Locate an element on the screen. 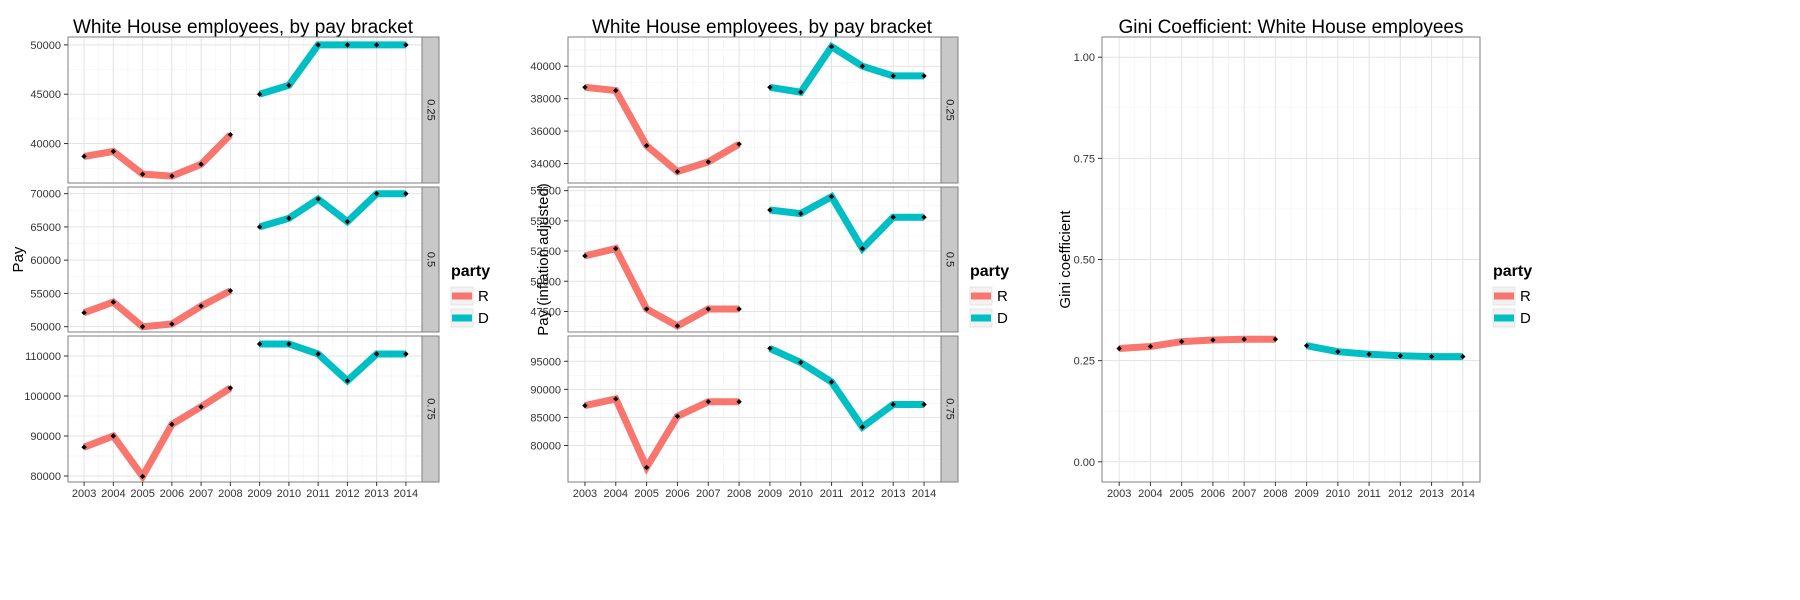 This screenshot has width=1800, height=600. y-tick-label: 55000 is located at coordinates (545, 222).